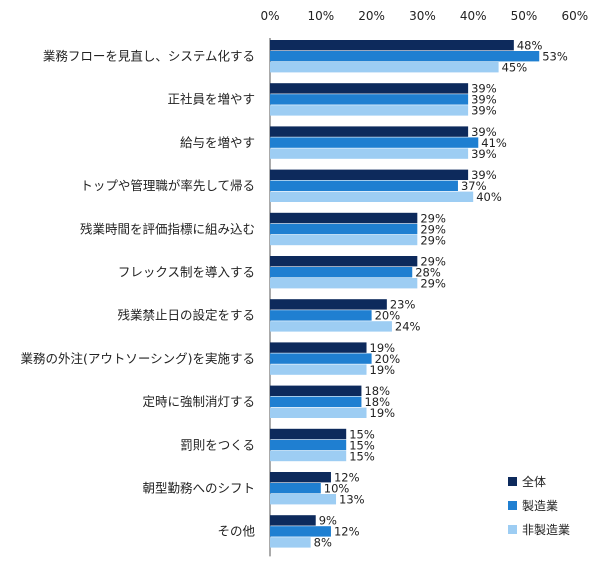 This screenshot has width=602, height=562. I want to click on category-label: 残業禁止日の設定をする, so click(186, 315).